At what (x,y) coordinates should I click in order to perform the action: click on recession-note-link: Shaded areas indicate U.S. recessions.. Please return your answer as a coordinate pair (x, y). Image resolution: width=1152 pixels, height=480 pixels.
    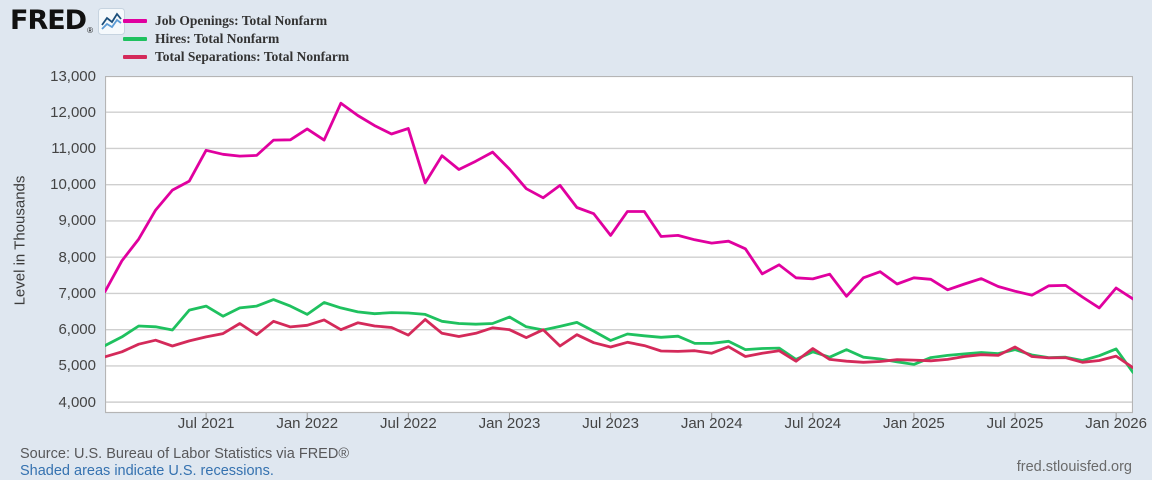
    Looking at the image, I should click on (147, 471).